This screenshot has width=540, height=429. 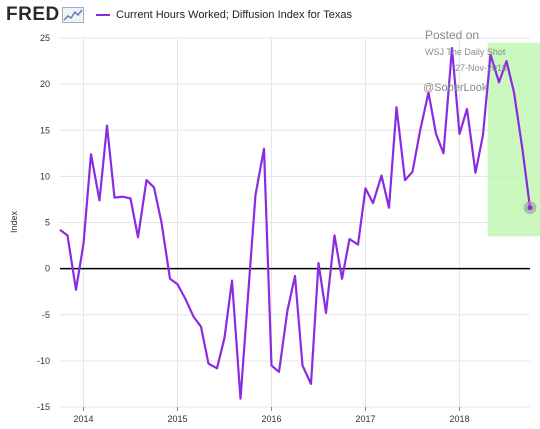 What do you see at coordinates (452, 35) in the screenshot?
I see `watermark-line-1: Posted on` at bounding box center [452, 35].